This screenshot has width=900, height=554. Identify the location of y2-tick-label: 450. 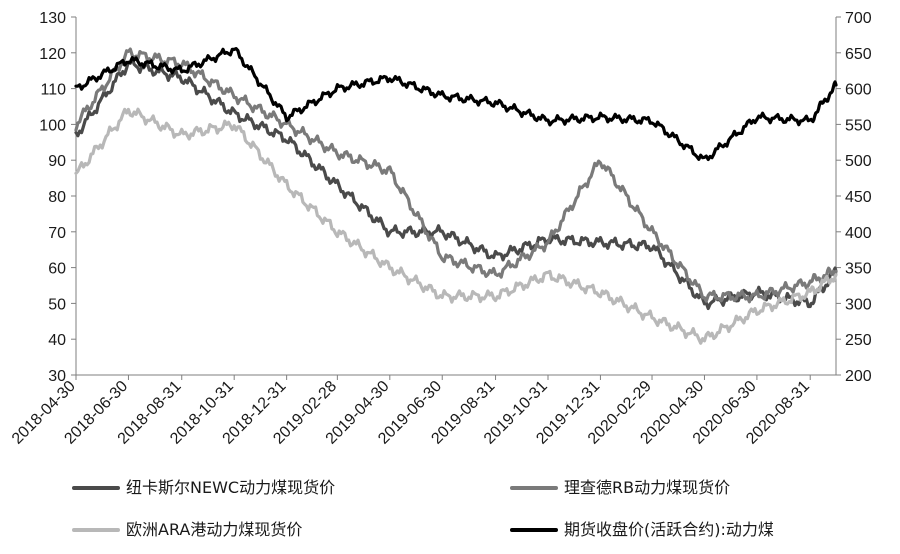
(858, 197).